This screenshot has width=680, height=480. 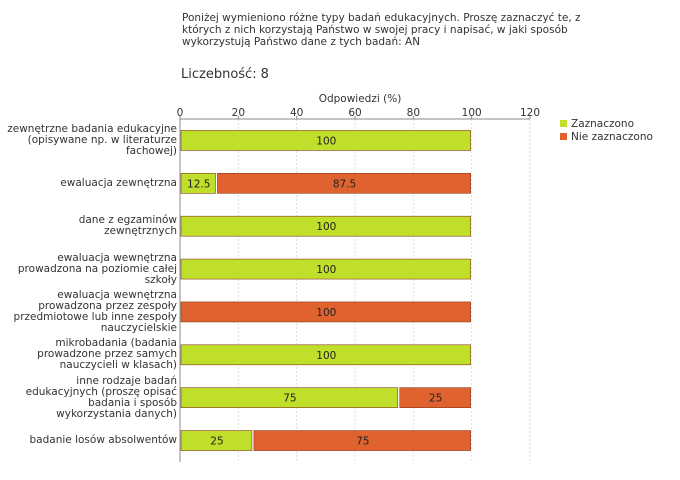 I want to click on legend-item-zaznaczono: Zaznaczono, so click(x=606, y=123).